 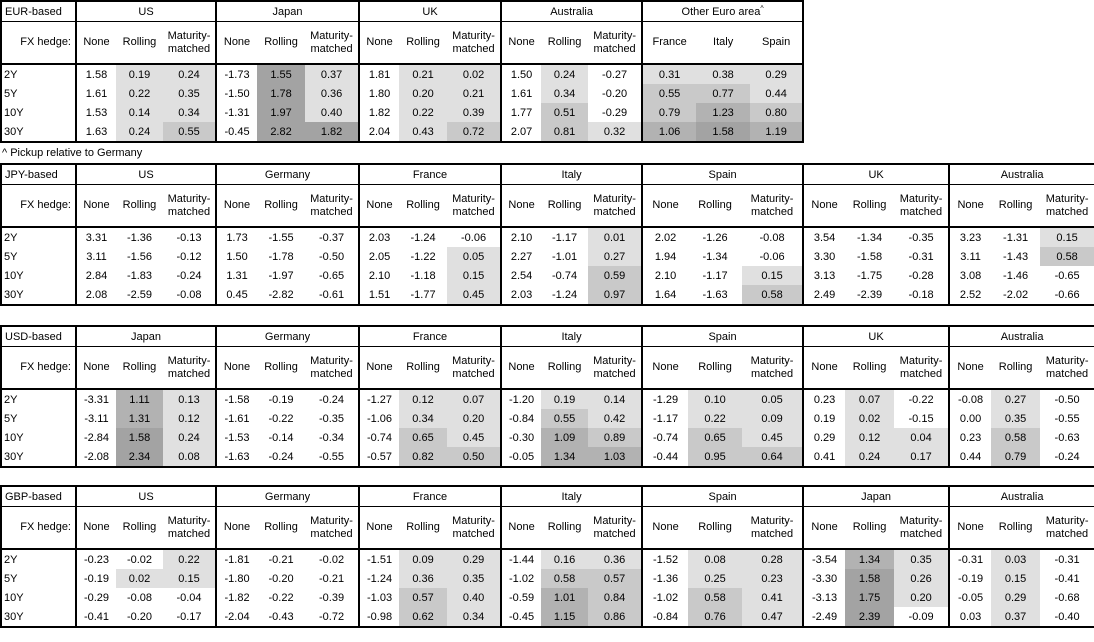 I want to click on value-cell: 0.81, so click(x=565, y=132).